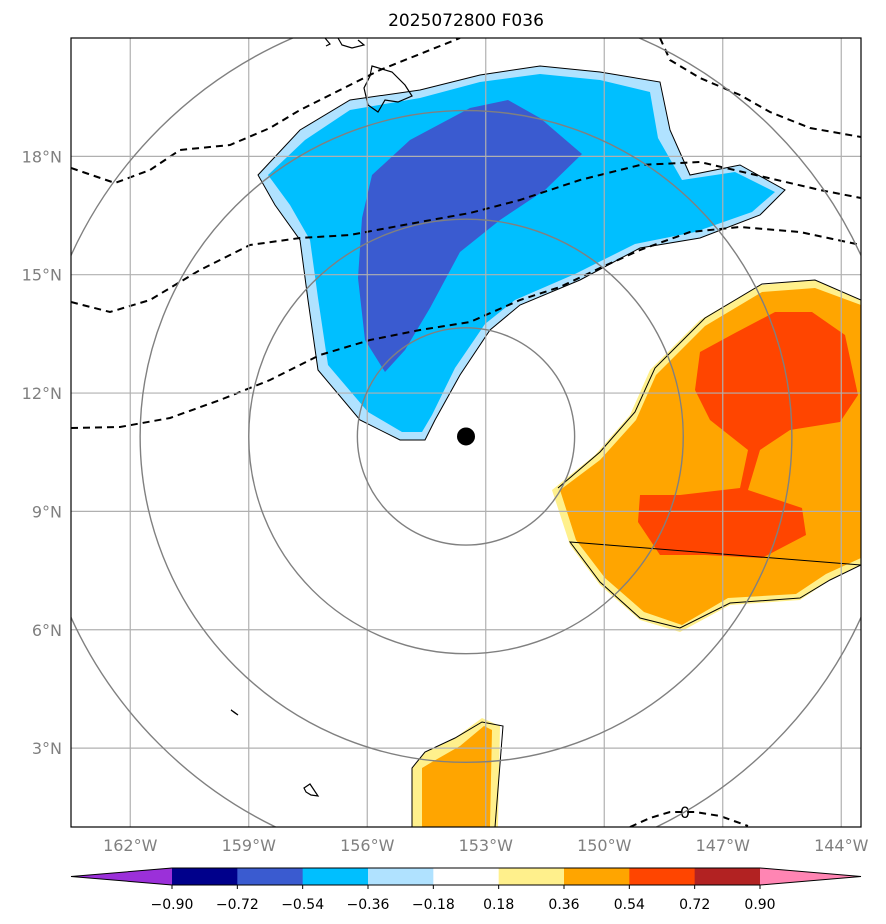 Image resolution: width=886 pixels, height=924 pixels. Describe the element at coordinates (748, 435) in the screenshot. I see `fill-plus-0.54` at that location.